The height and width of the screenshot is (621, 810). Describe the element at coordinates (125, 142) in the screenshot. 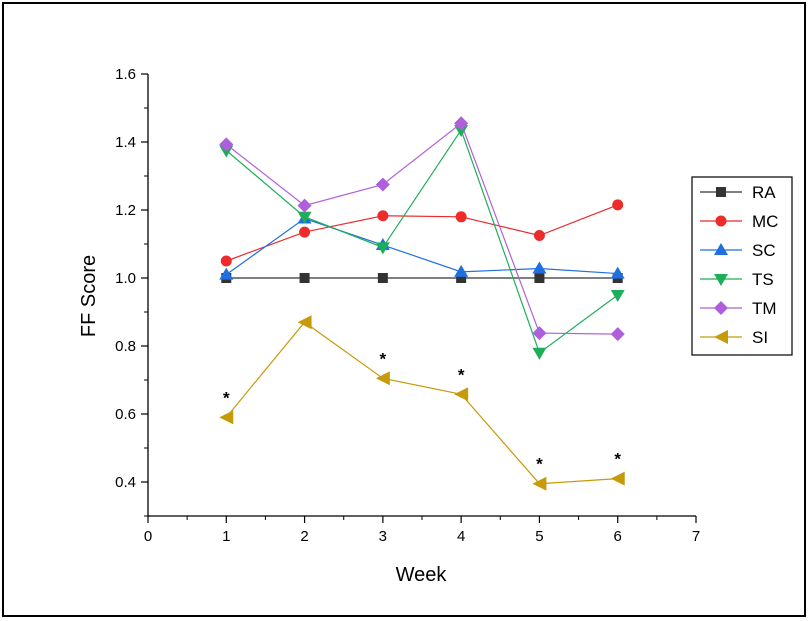

I see `y-tick-label: 1.4` at that location.